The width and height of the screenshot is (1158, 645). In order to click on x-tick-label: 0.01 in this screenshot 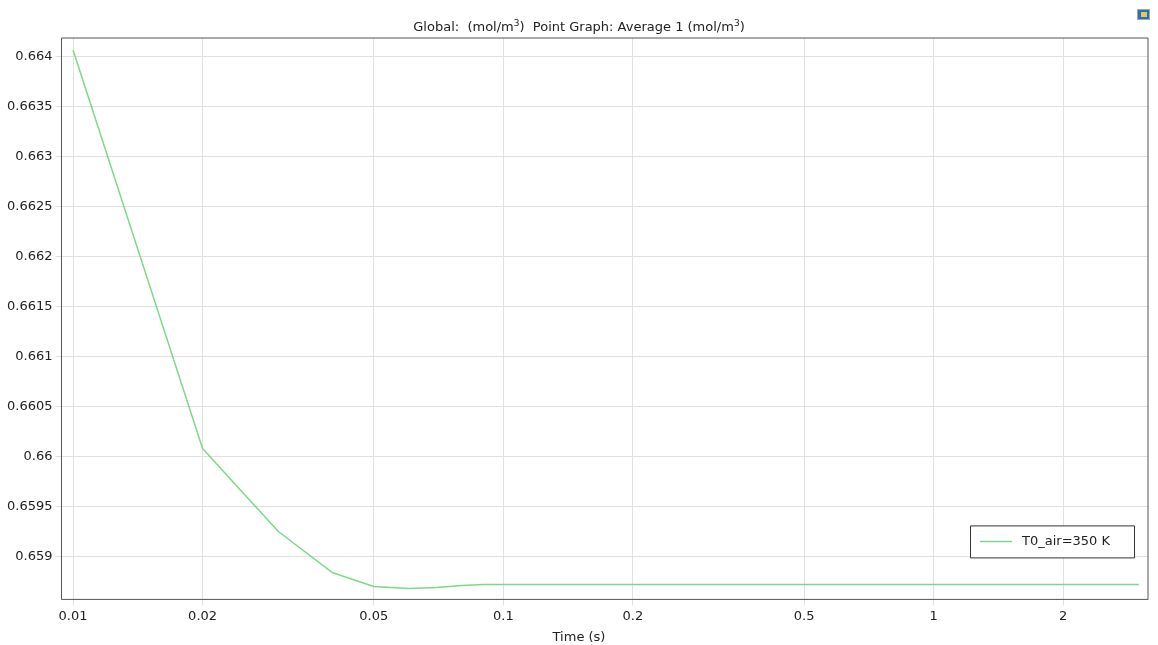, I will do `click(73, 615)`.